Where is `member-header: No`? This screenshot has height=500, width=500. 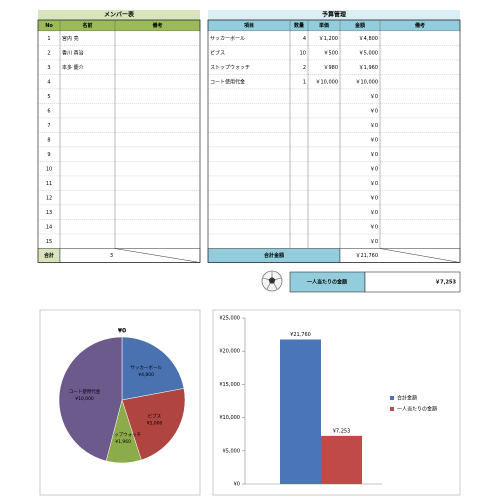
member-header: No is located at coordinates (49, 26).